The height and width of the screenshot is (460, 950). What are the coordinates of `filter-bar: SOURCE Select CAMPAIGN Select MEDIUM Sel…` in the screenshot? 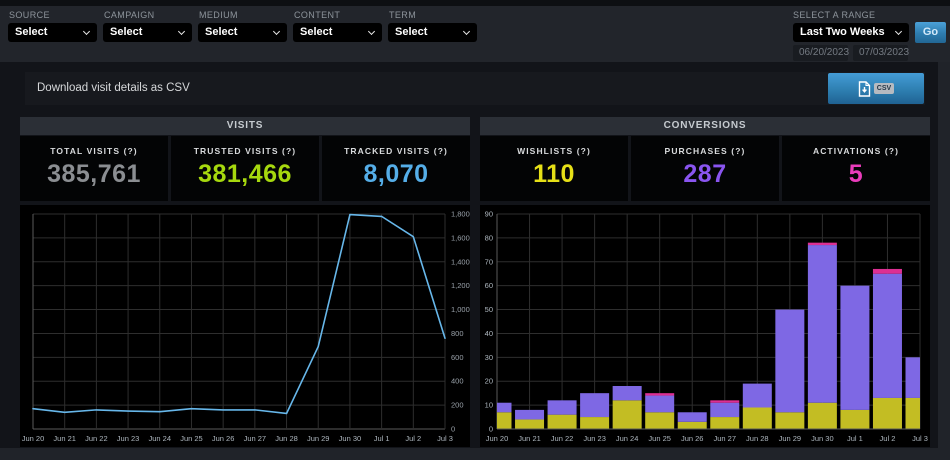 It's located at (475, 34).